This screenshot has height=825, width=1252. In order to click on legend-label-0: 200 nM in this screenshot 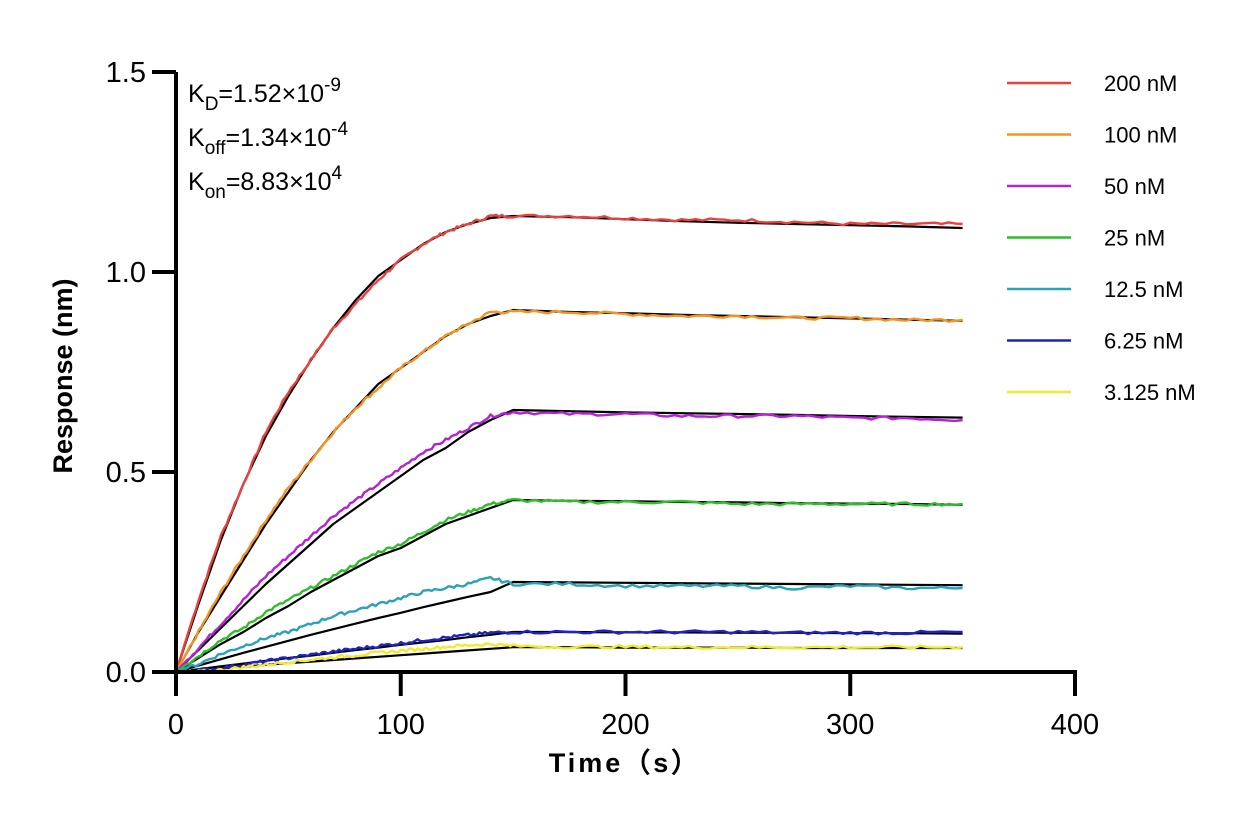, I will do `click(1140, 83)`.